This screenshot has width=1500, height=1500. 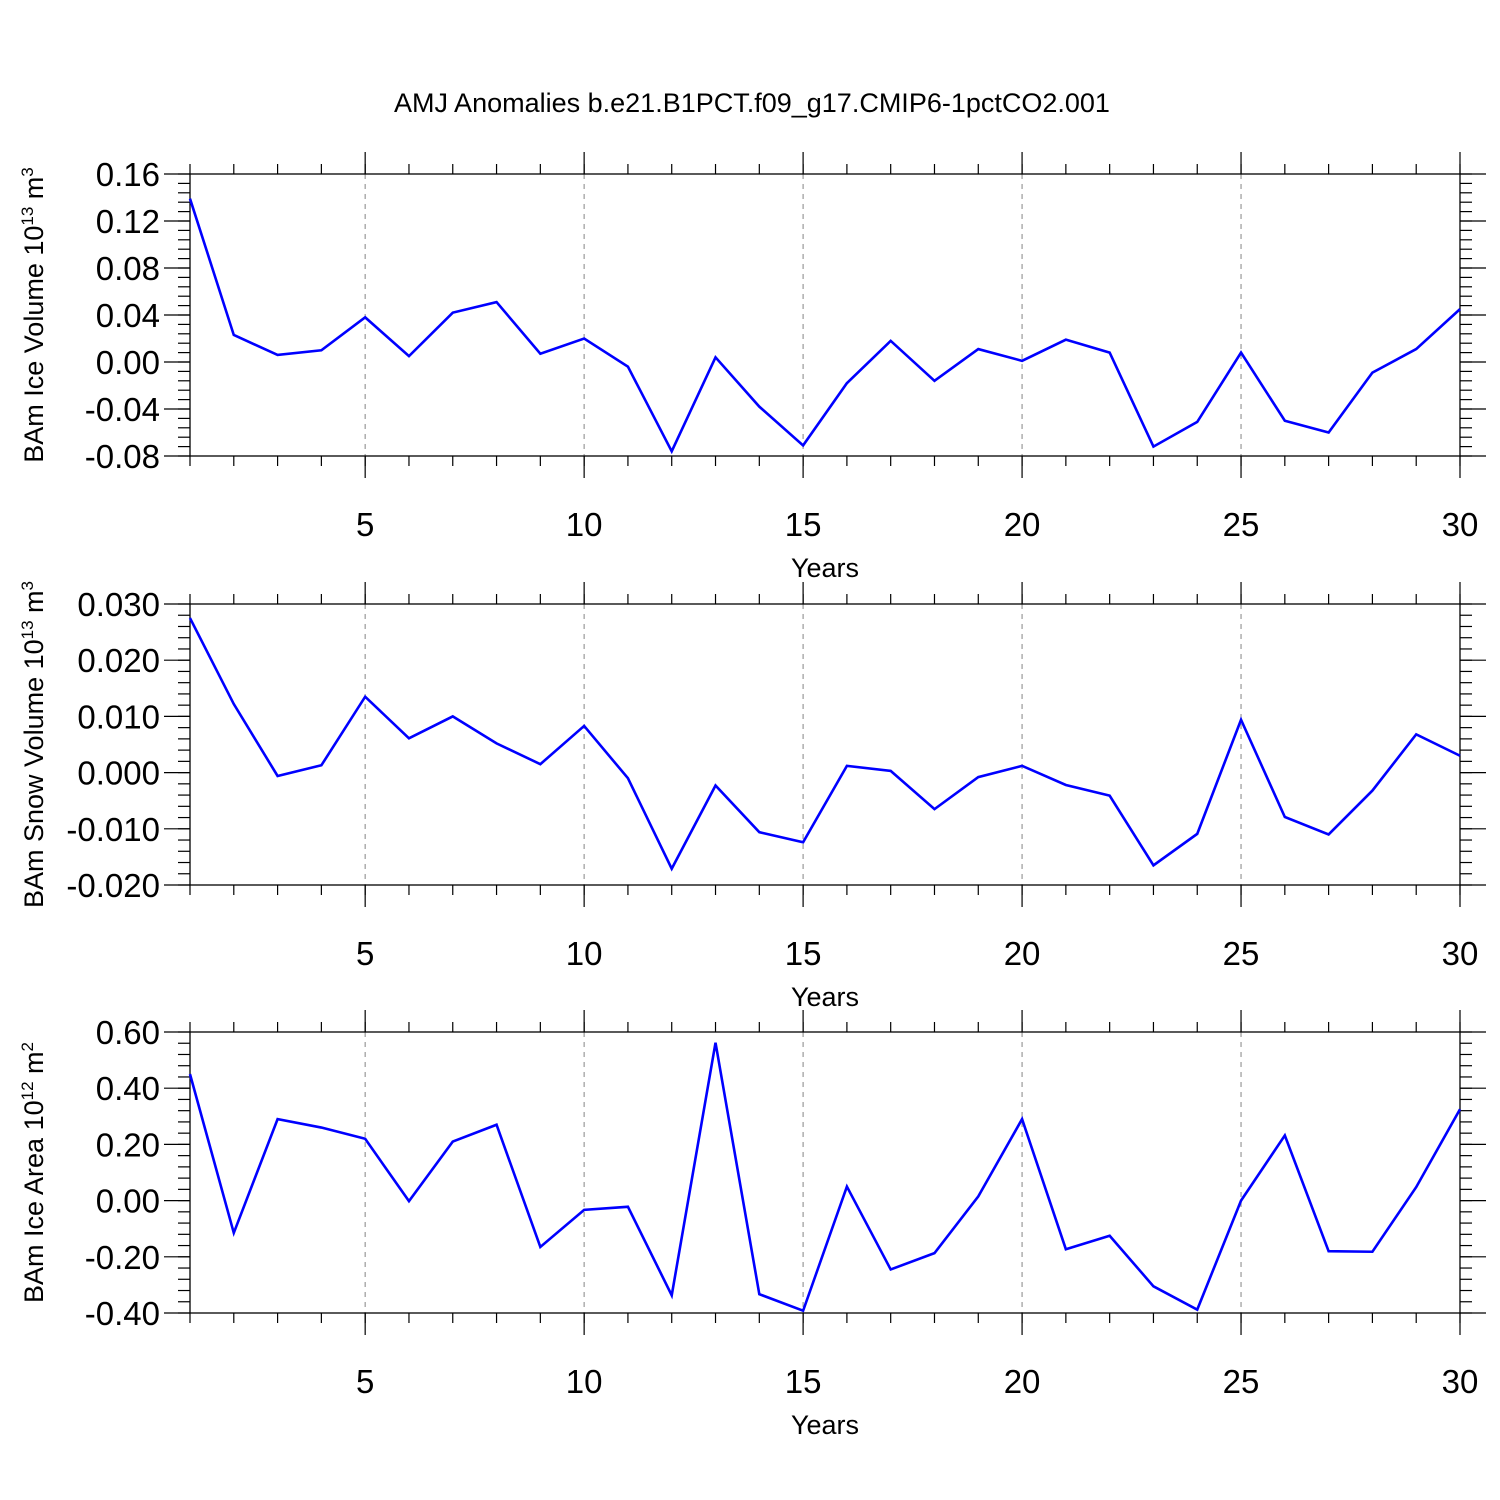 I want to click on ice-area-x-axis-label: Years, so click(x=825, y=1425).